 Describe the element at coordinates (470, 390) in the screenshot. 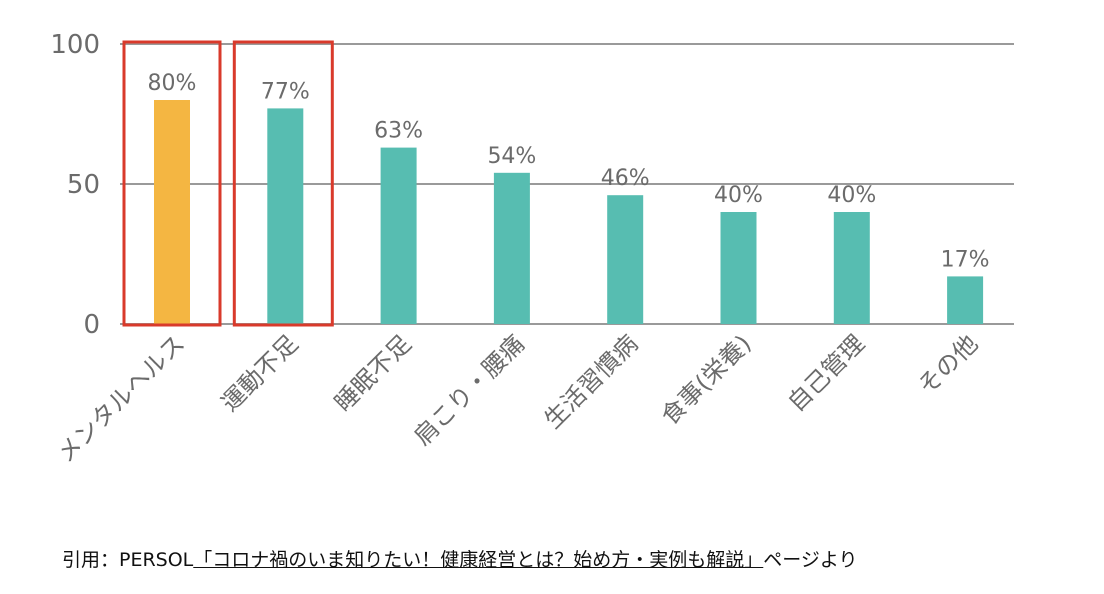

I see `category-label: 肩こり・腰痛` at that location.